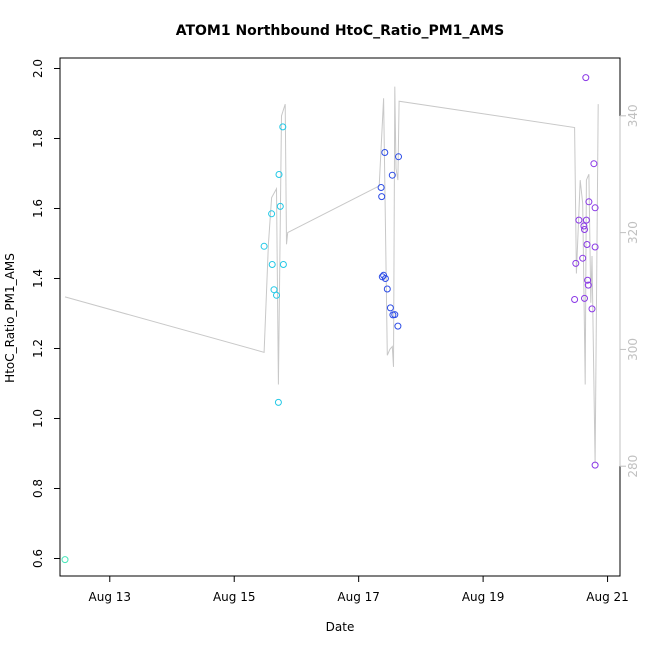 Image resolution: width=650 pixels, height=650 pixels. I want to click on chart-title: ATOM1 Northbound HtoC_Ratio_PM1_AMS, so click(340, 31).